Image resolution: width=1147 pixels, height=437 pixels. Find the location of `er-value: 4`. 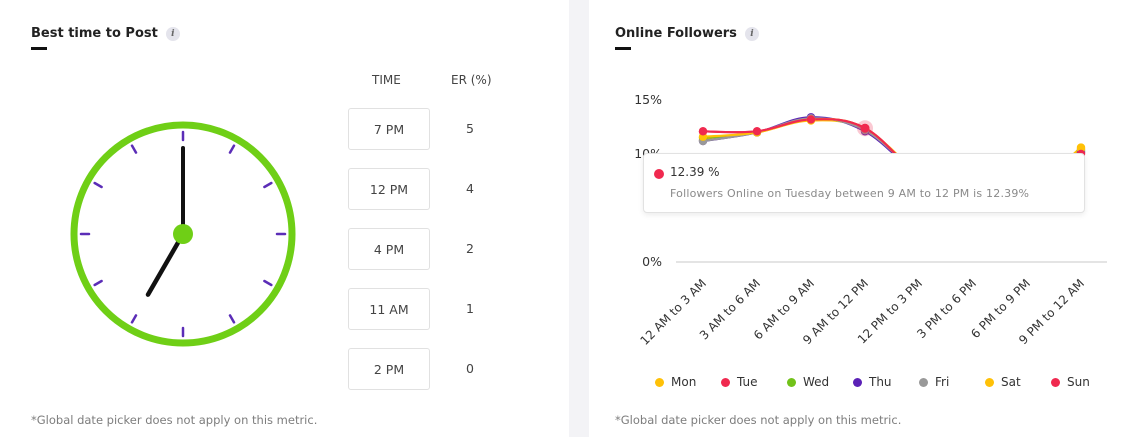

er-value: 4 is located at coordinates (470, 188).